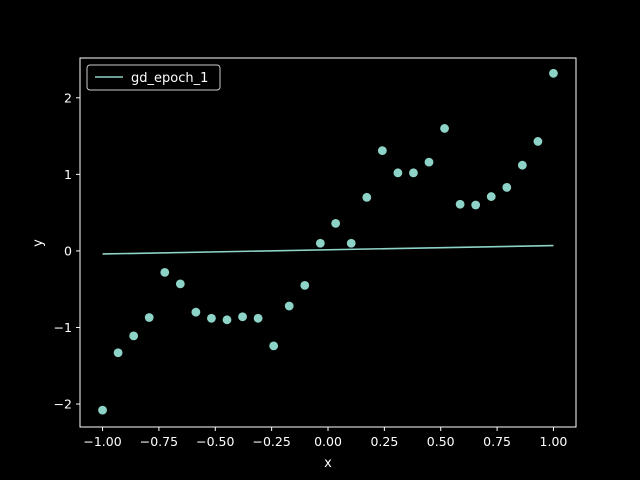  I want to click on y-axis-ticks: −2 −1 0 1 2, so click(67, 251).